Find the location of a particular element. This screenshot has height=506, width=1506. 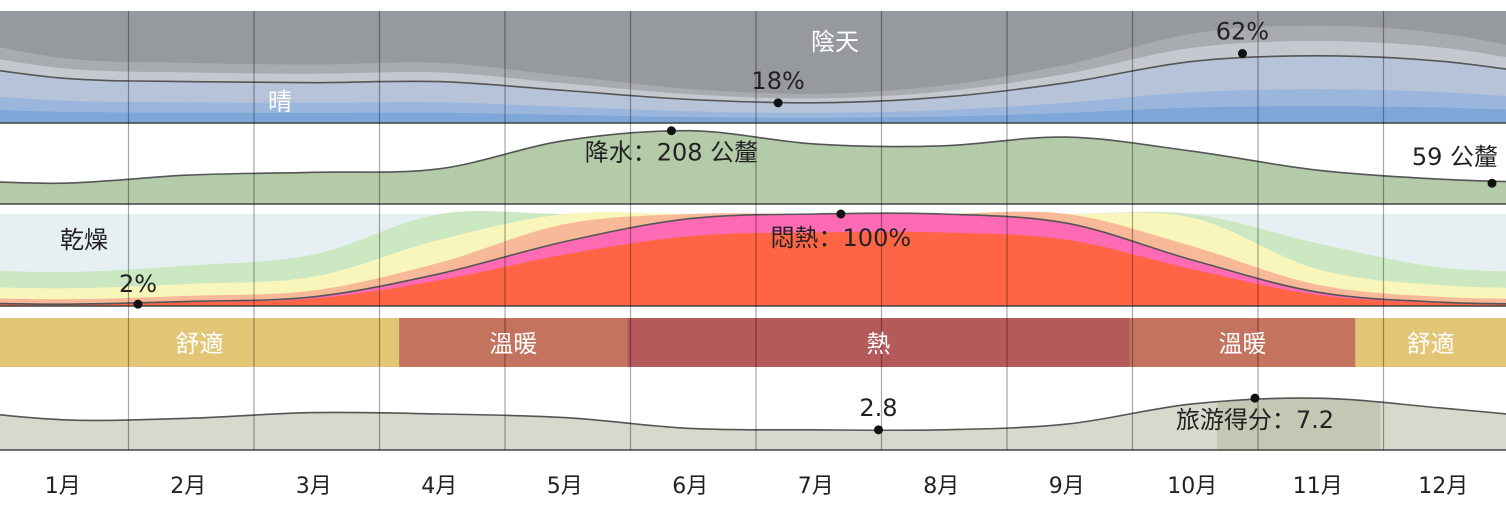

month-tick-label: 9月 is located at coordinates (1067, 486).